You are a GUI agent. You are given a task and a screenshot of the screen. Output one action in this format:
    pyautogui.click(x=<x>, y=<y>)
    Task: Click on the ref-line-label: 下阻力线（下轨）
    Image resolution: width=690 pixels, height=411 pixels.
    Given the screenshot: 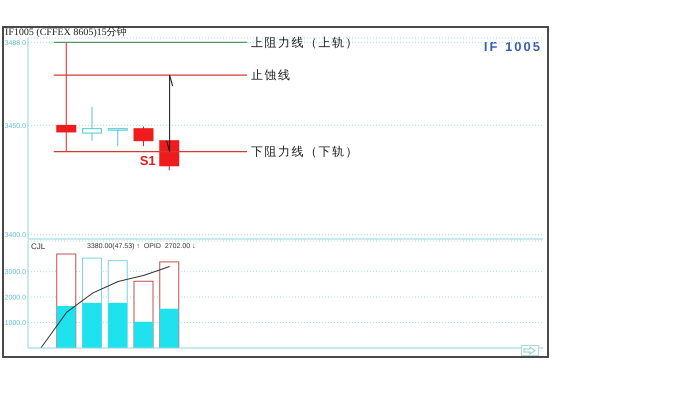 What is the action you would take?
    pyautogui.click(x=305, y=151)
    